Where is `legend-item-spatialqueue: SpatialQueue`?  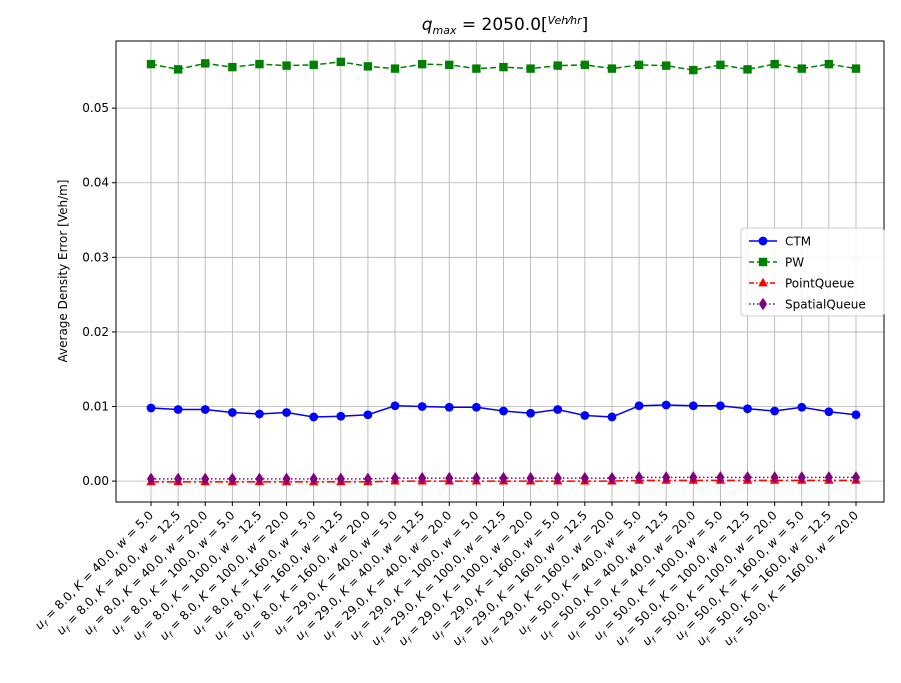 legend-item-spatialqueue: SpatialQueue is located at coordinates (807, 305).